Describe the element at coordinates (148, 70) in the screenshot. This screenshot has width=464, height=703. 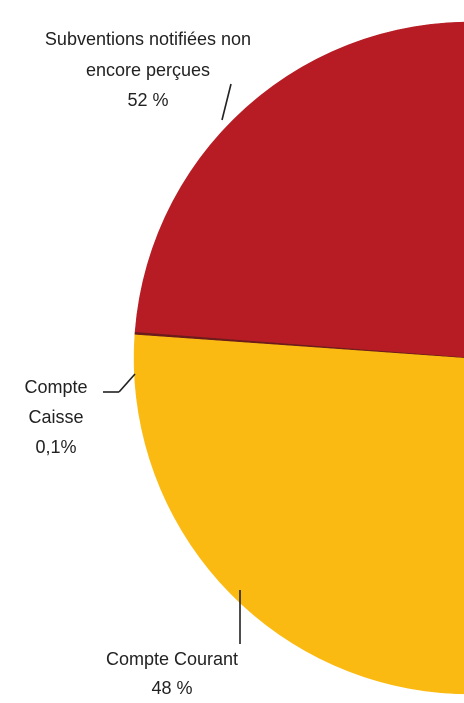
I see `label-subventions-line2: encore perçues` at that location.